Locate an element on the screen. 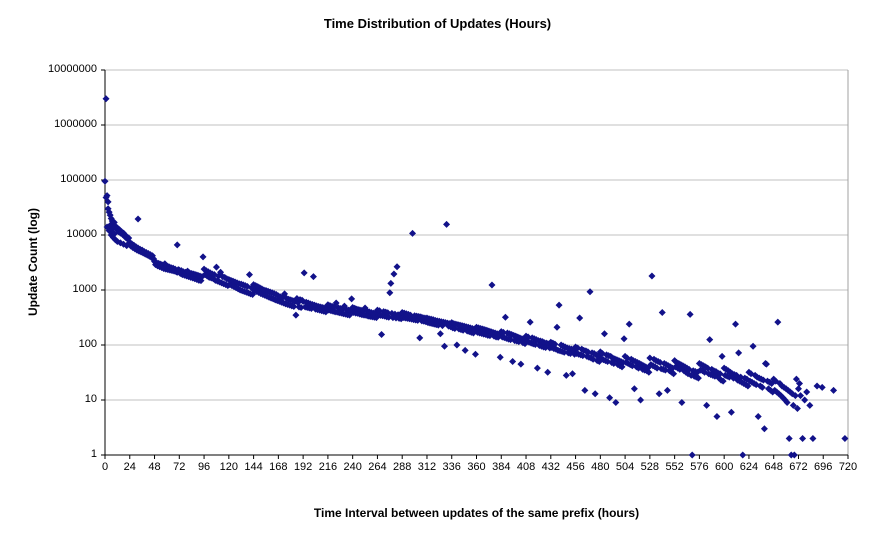 This screenshot has width=875, height=538. chart-title: Time Distribution of Updates (Hours) is located at coordinates (437, 23).